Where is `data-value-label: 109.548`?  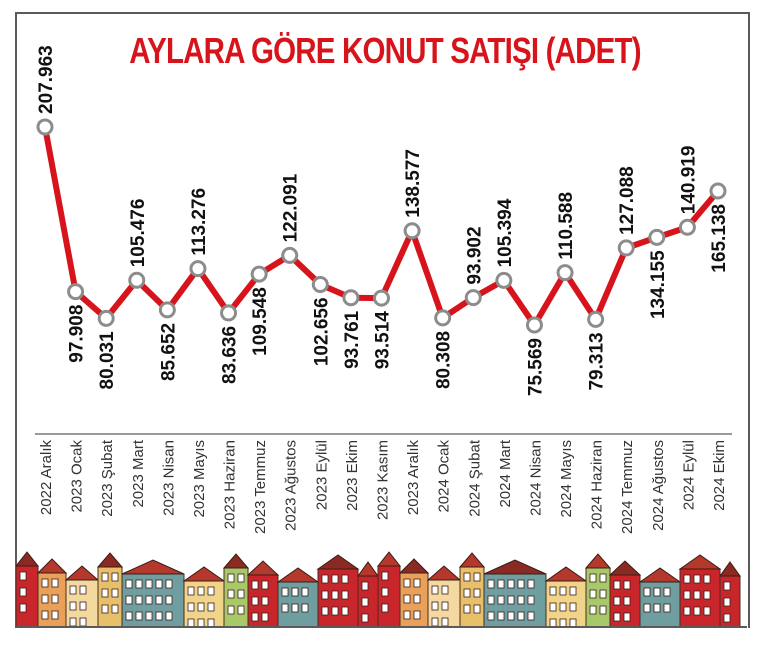 data-value-label: 109.548 is located at coordinates (260, 321).